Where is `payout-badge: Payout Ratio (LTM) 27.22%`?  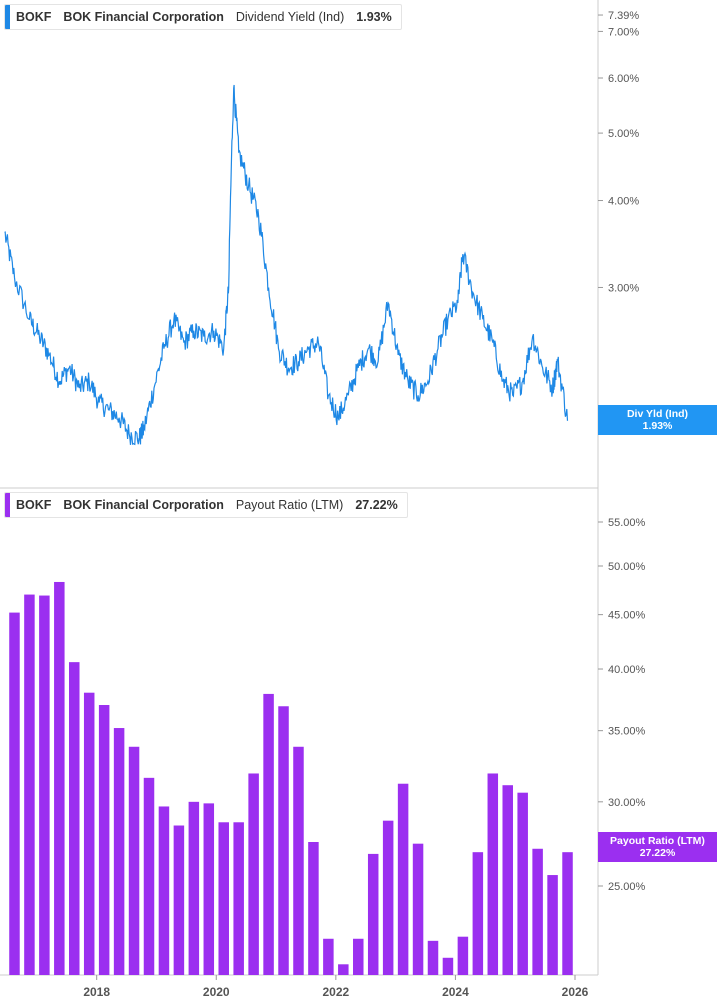 payout-badge: Payout Ratio (LTM) 27.22% is located at coordinates (657, 847).